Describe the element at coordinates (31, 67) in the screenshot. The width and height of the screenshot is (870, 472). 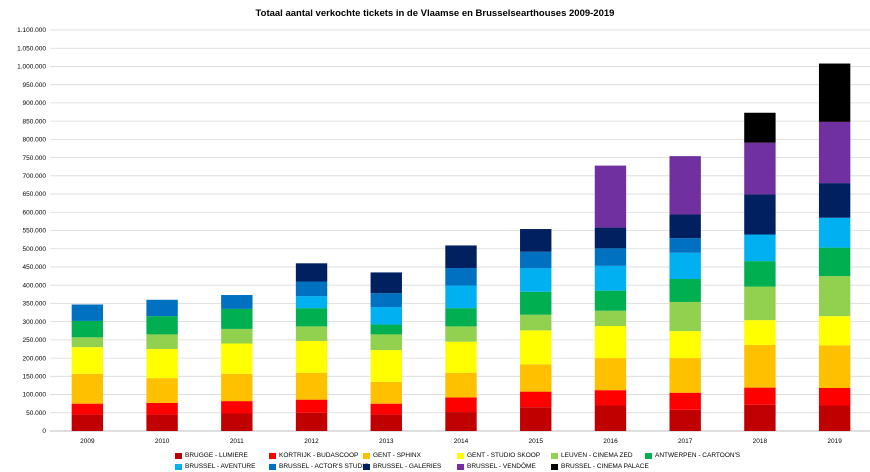
I see `y-tick-label: 1.000.000` at that location.